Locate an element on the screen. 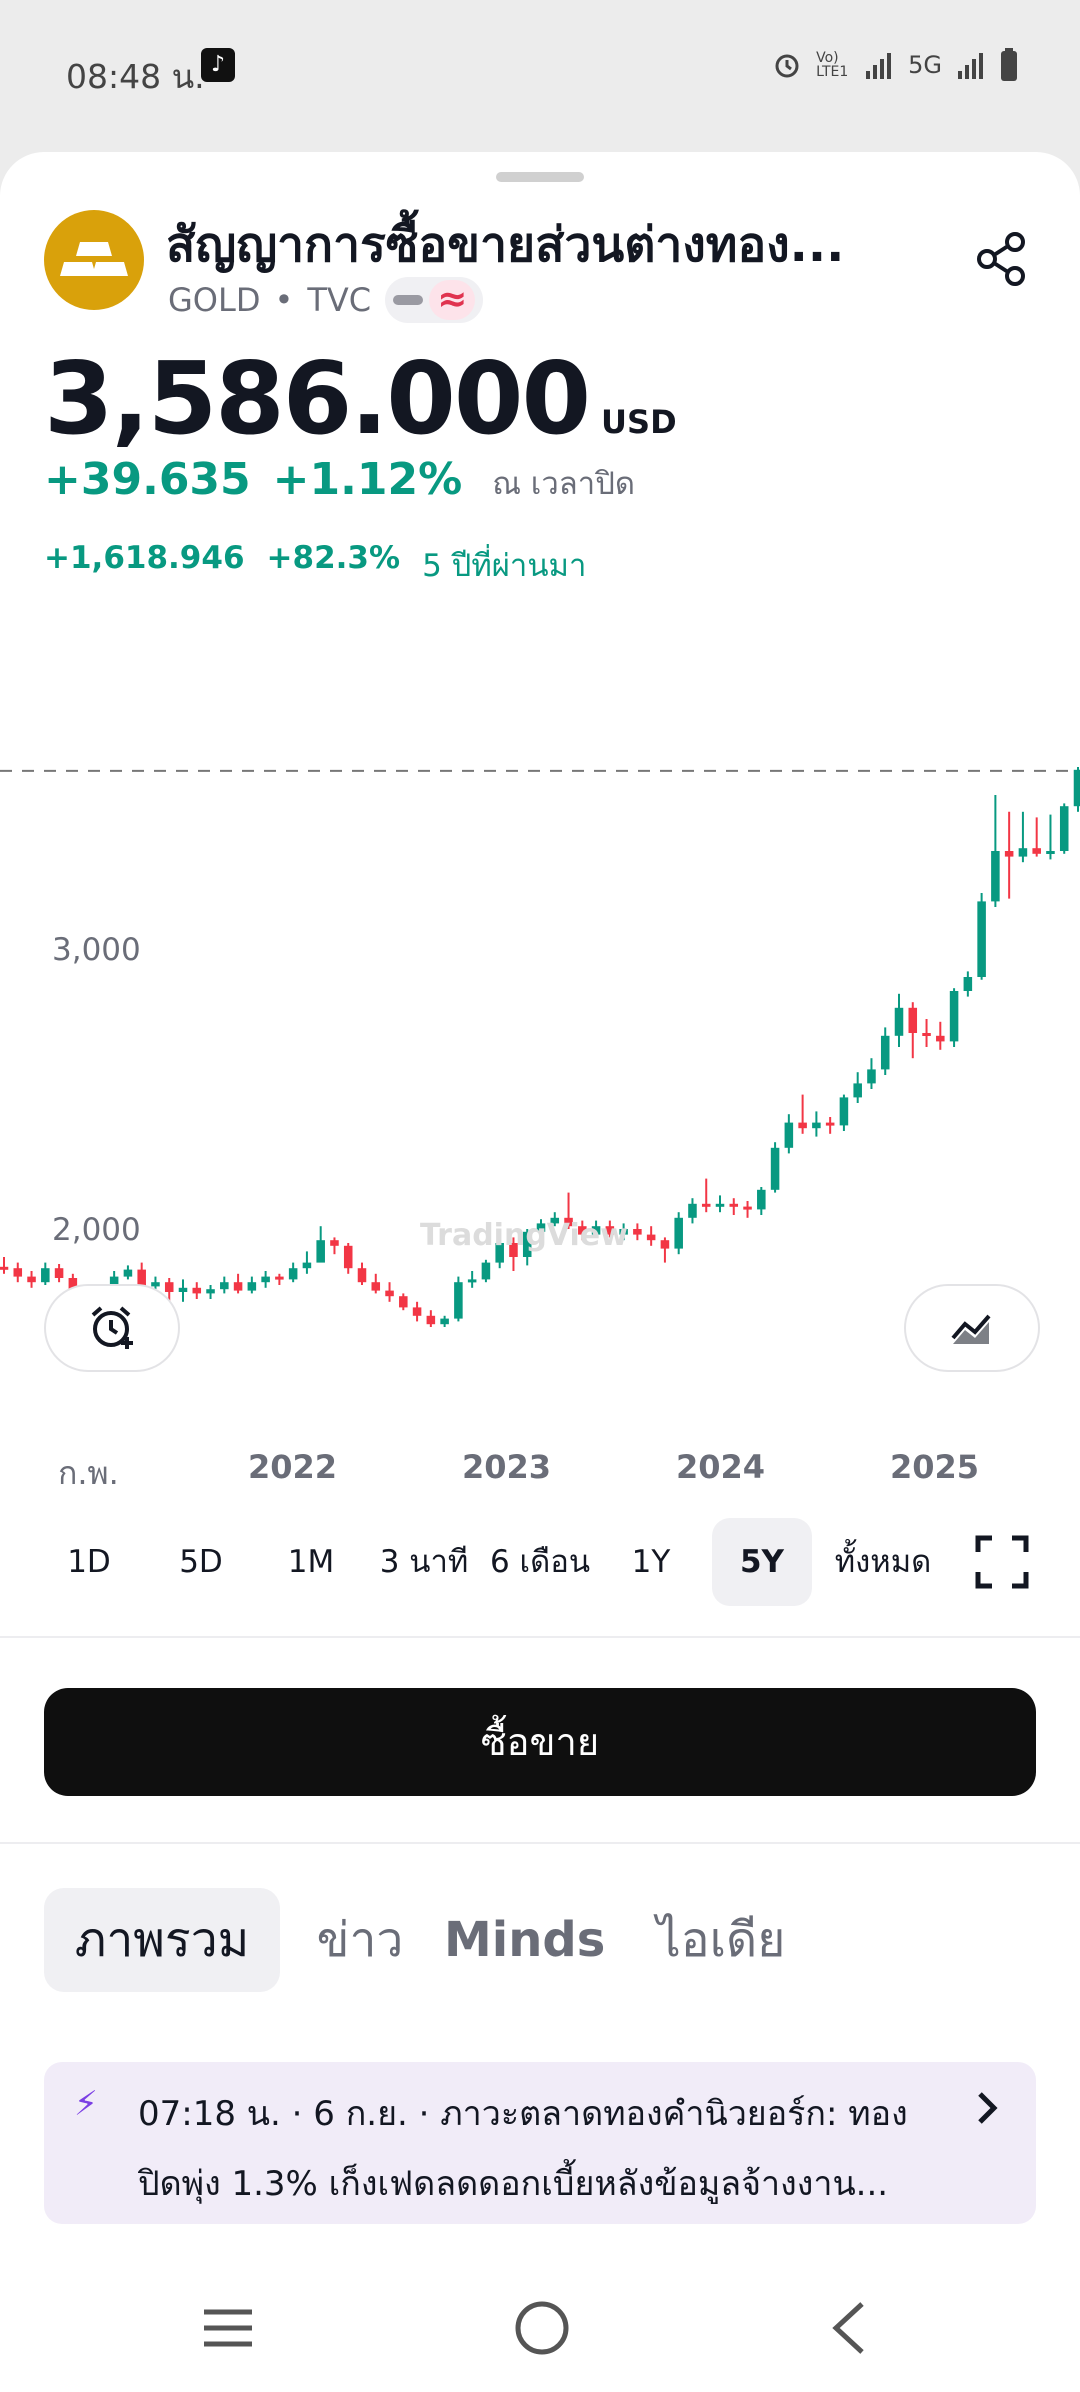  add-alert-button is located at coordinates (112, 1328).